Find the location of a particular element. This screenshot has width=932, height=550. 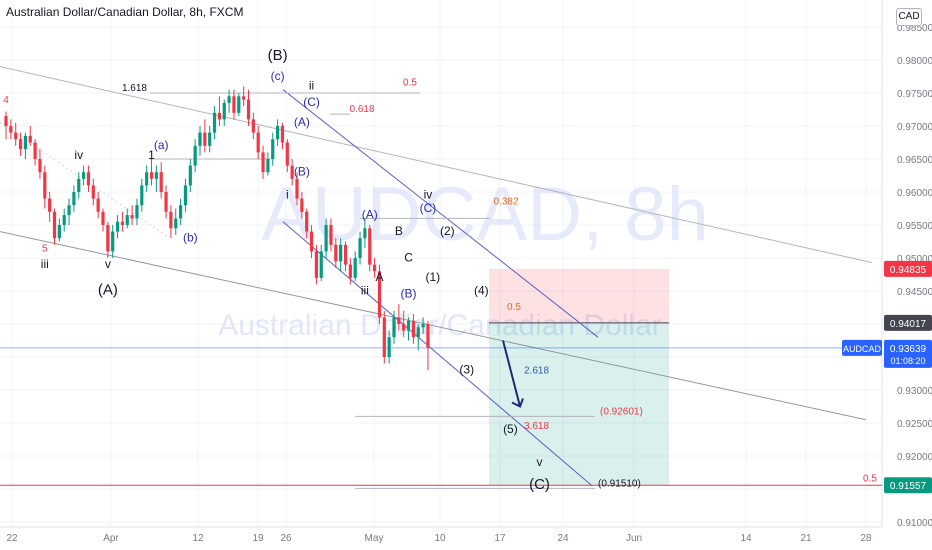

projection-arrow-head is located at coordinates (517, 403).